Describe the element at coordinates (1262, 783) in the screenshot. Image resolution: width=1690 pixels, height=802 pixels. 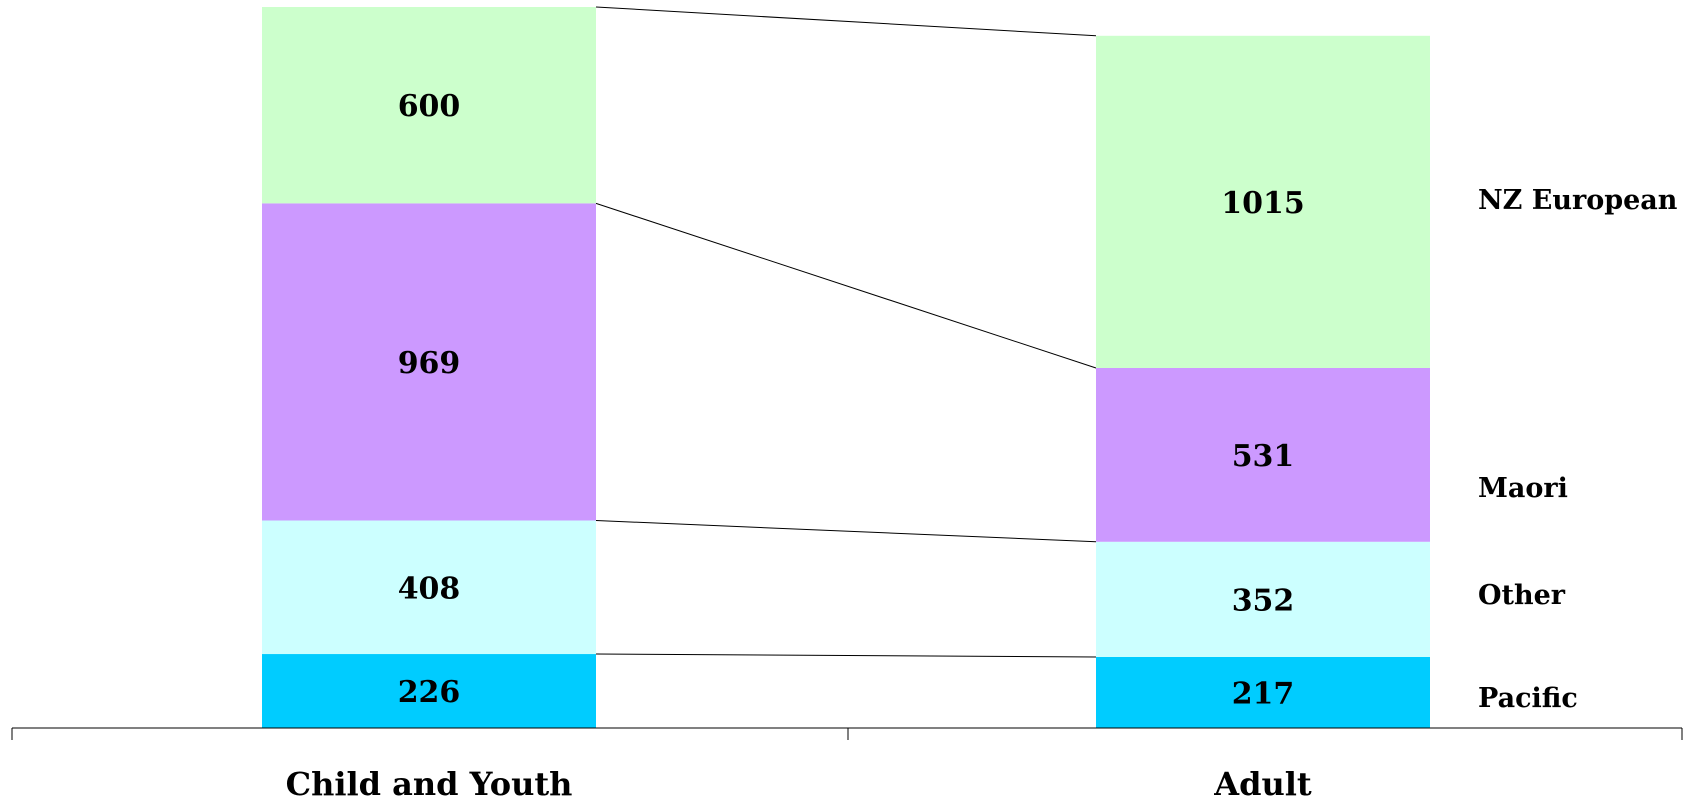
I see `x-tick-label-adult: Adult` at that location.